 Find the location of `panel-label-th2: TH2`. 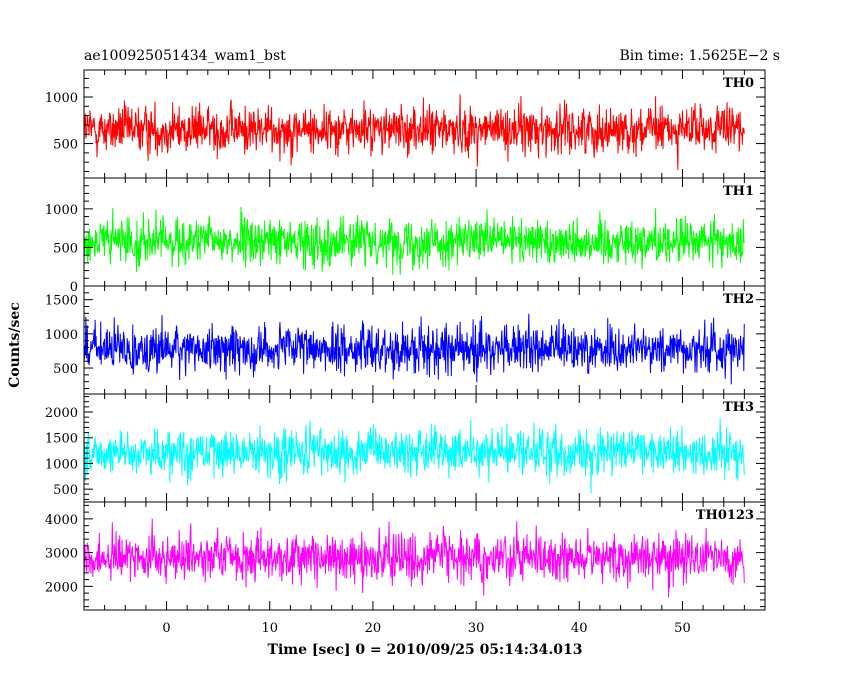

panel-label-th2: TH2 is located at coordinates (738, 299).